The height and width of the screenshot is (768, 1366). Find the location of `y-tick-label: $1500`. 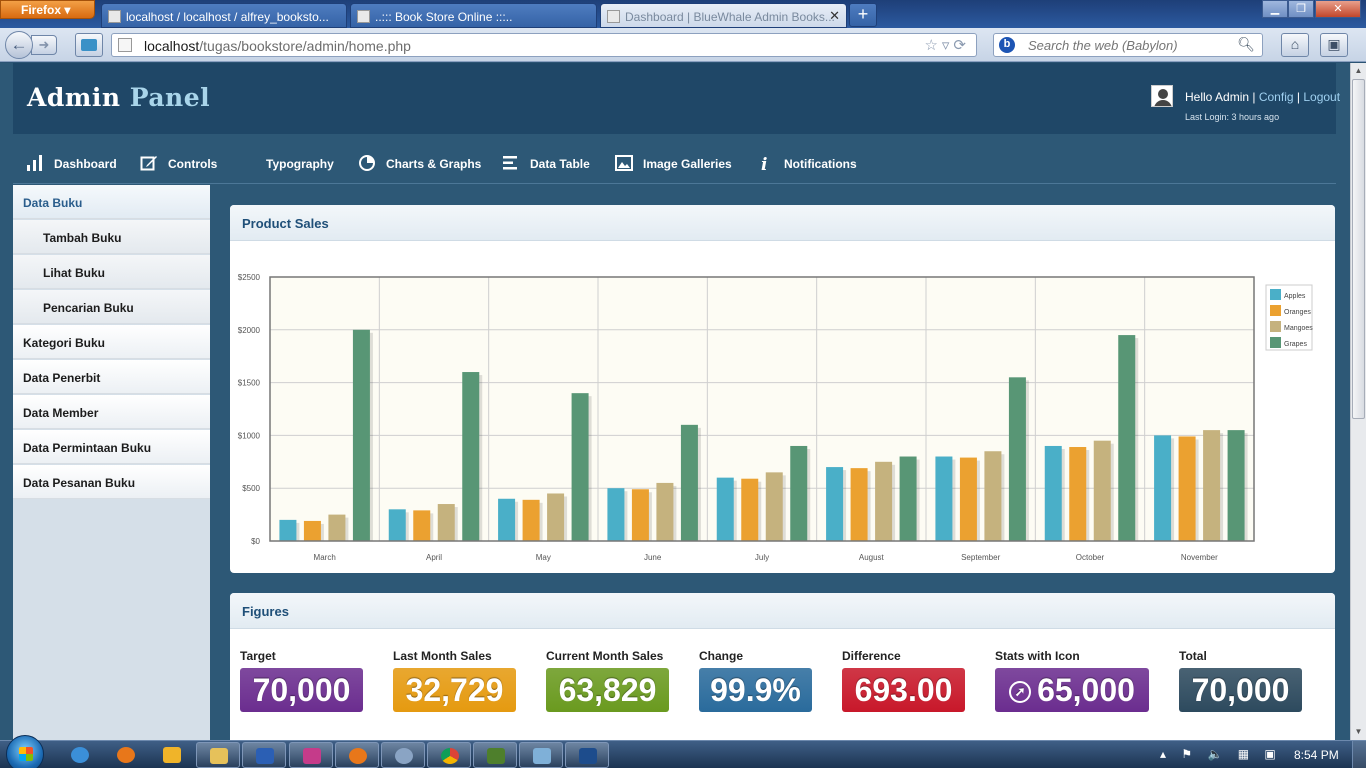

y-tick-label: $1500 is located at coordinates (249, 383).